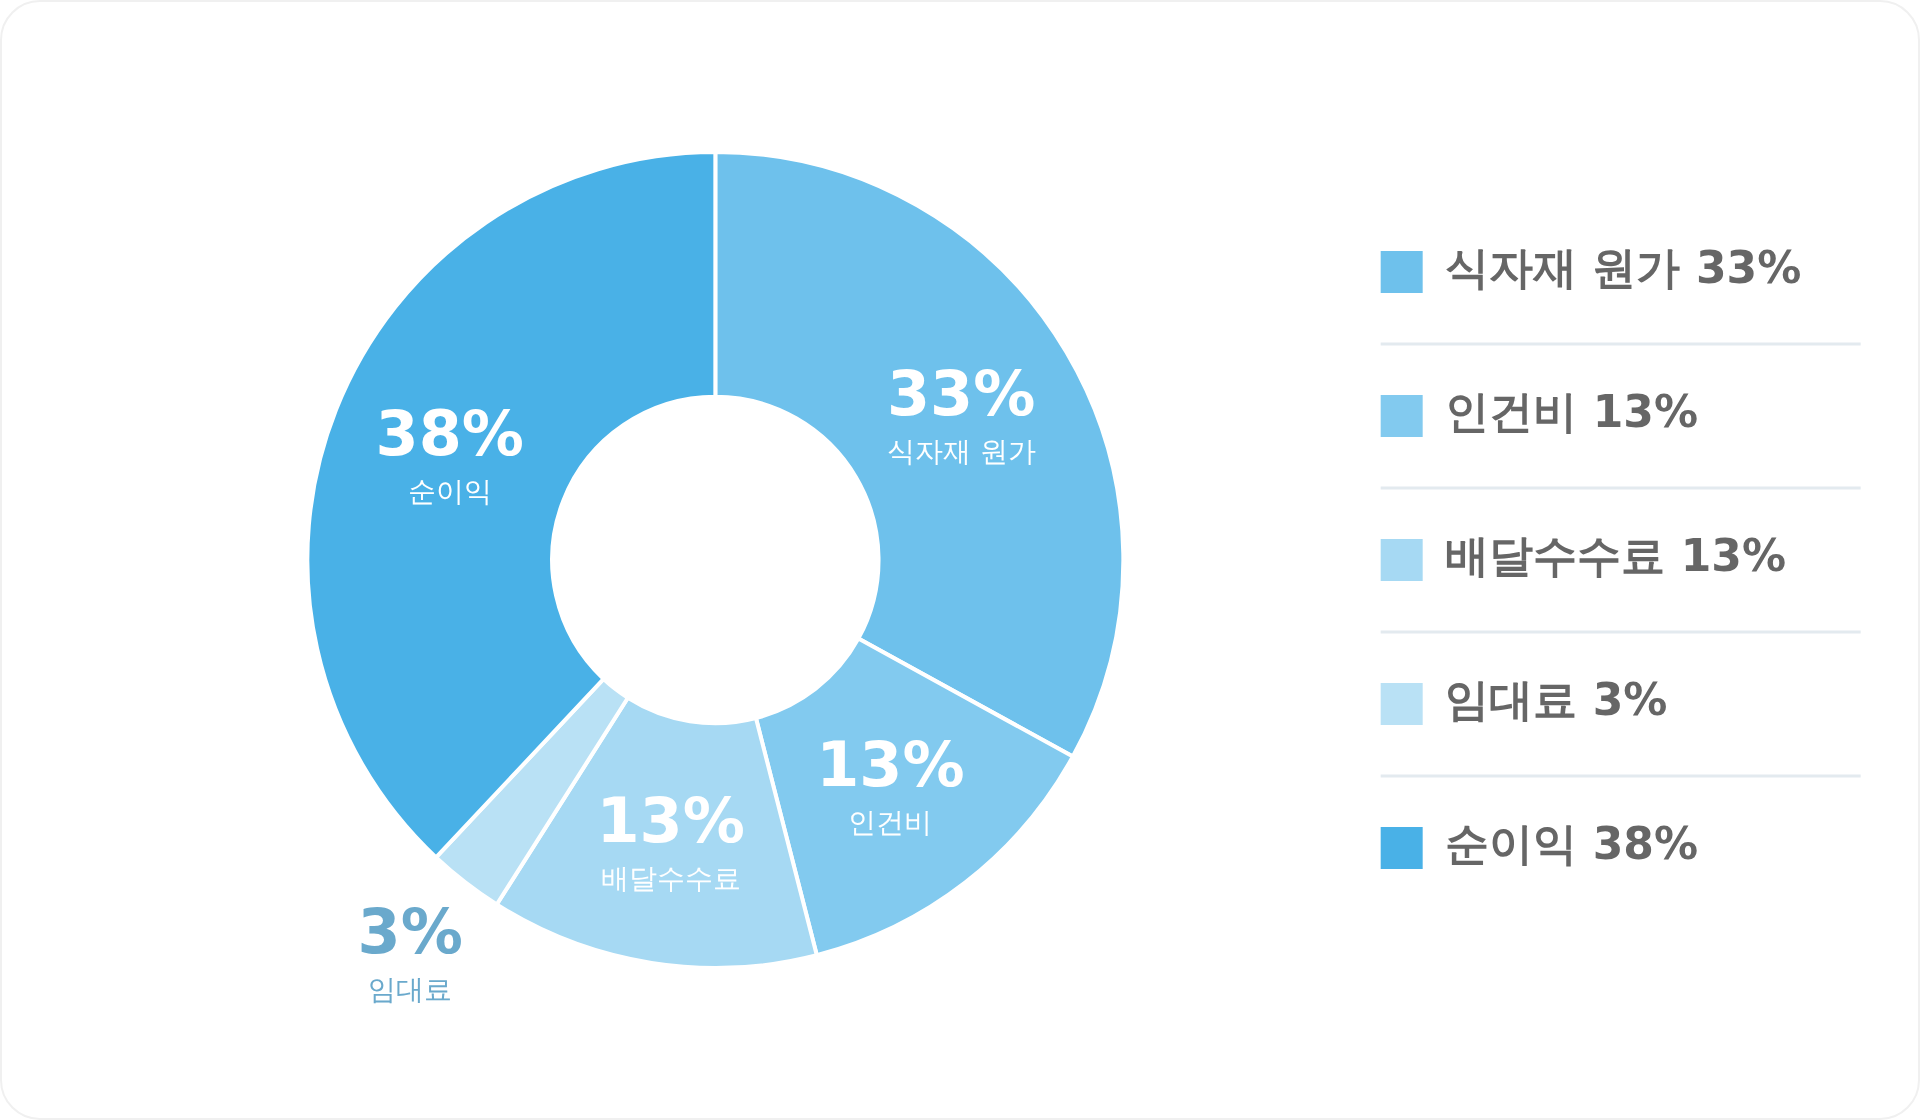 The width and height of the screenshot is (1920, 1120). What do you see at coordinates (1645, 844) in the screenshot?
I see `text: 38%` at bounding box center [1645, 844].